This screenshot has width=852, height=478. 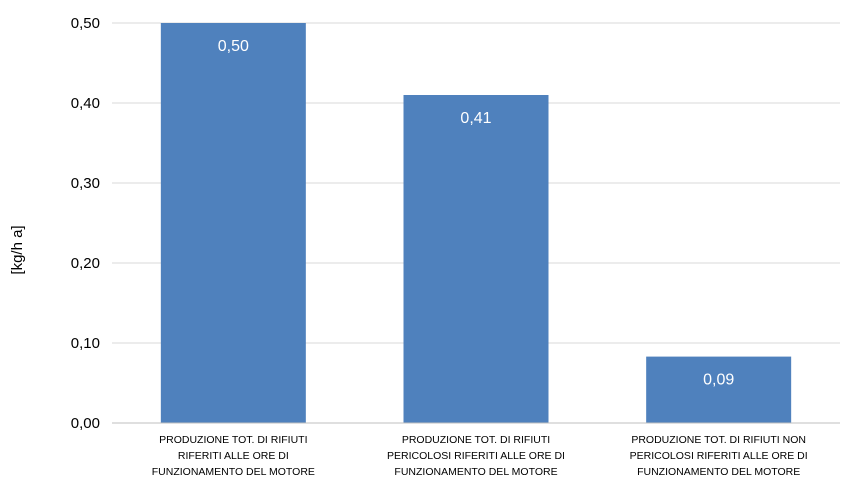 What do you see at coordinates (233, 46) in the screenshot?
I see `bar-value-label: 0,50` at bounding box center [233, 46].